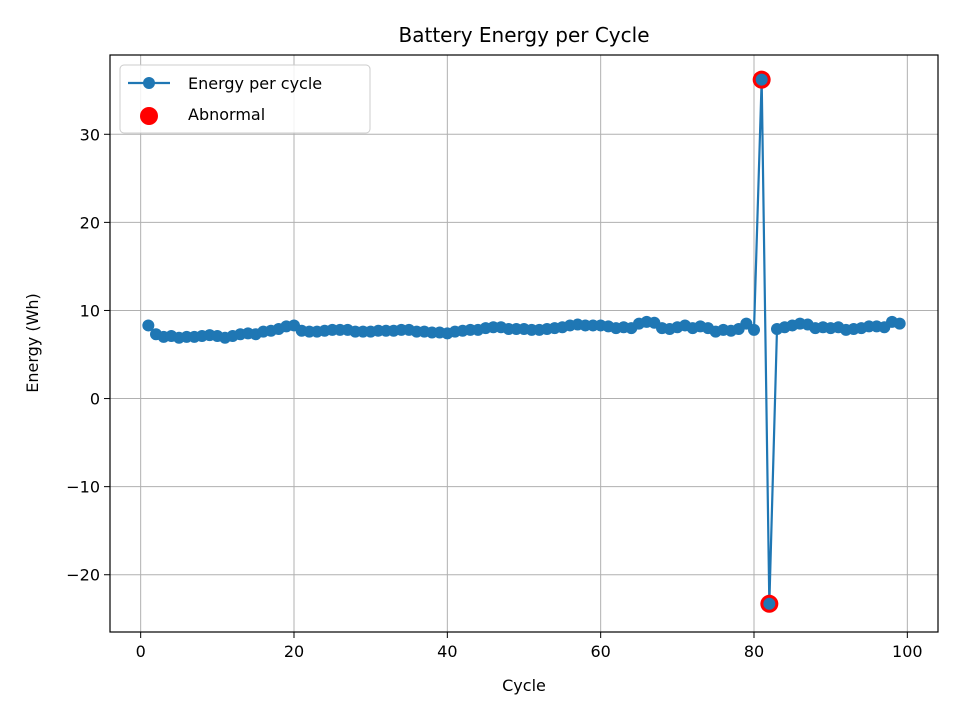  I want to click on y-tick-label: 20, so click(90, 222).